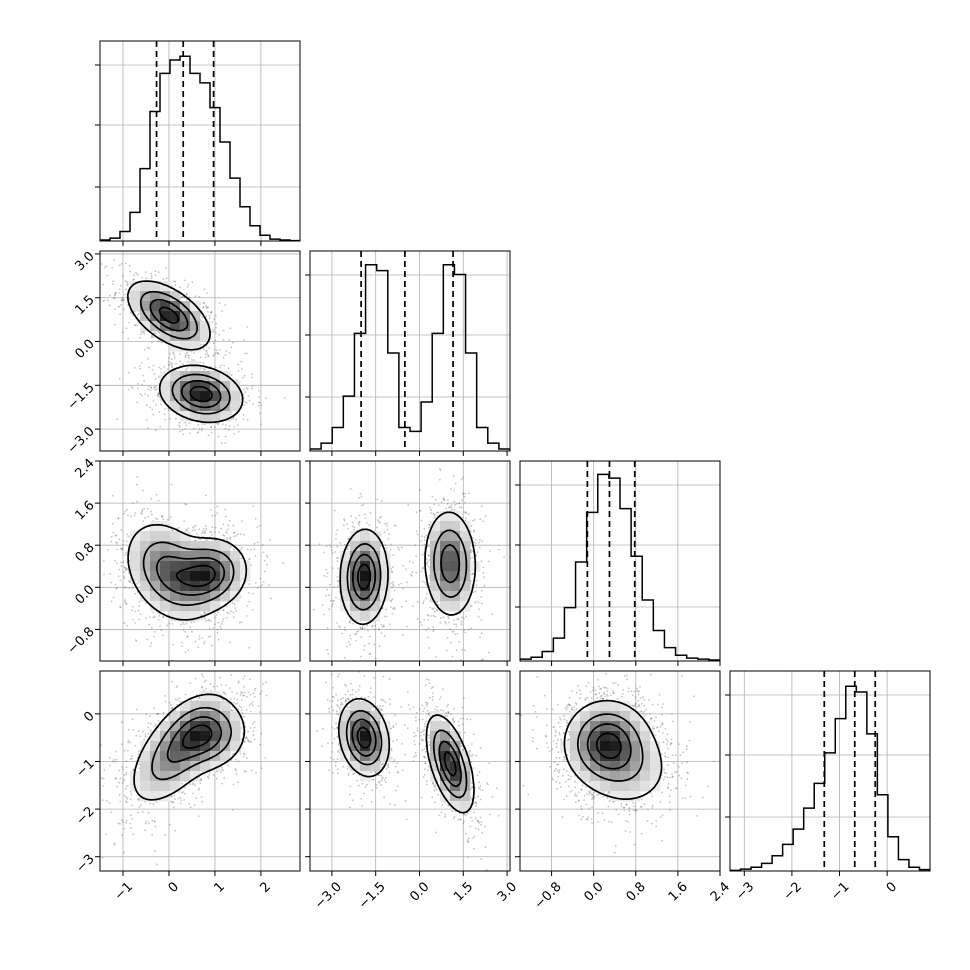  Describe the element at coordinates (745, 891) in the screenshot. I see `x-tick-label-p3: −3` at that location.